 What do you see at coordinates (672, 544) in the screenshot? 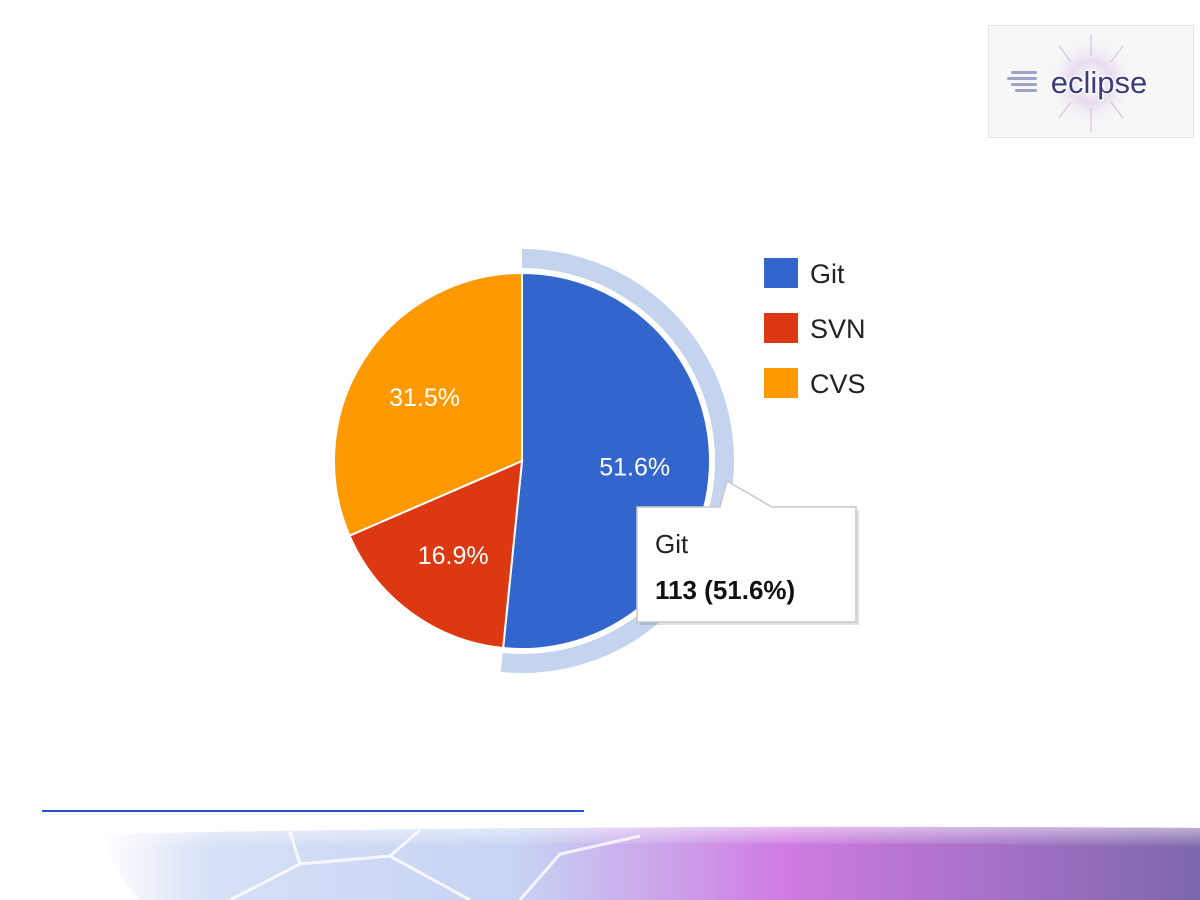
I see `tooltip-title: Git` at bounding box center [672, 544].